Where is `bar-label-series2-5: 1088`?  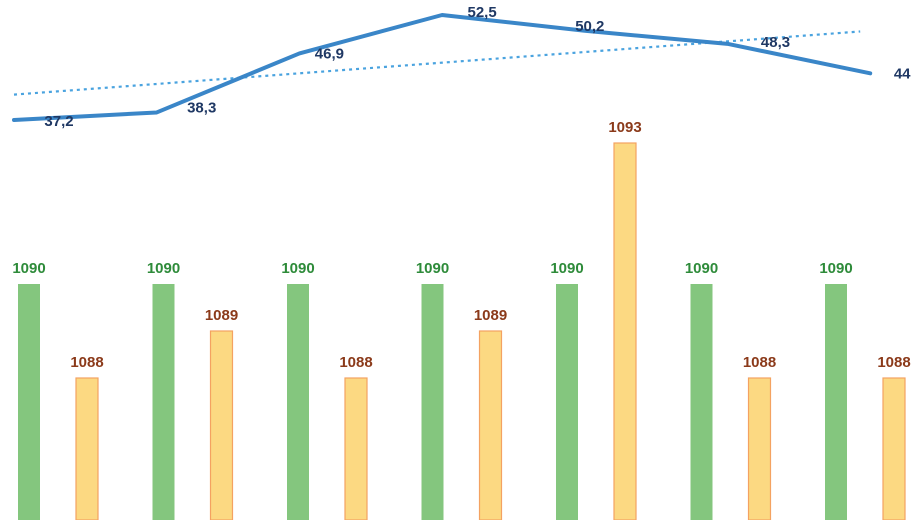 bar-label-series2-5: 1088 is located at coordinates (759, 362).